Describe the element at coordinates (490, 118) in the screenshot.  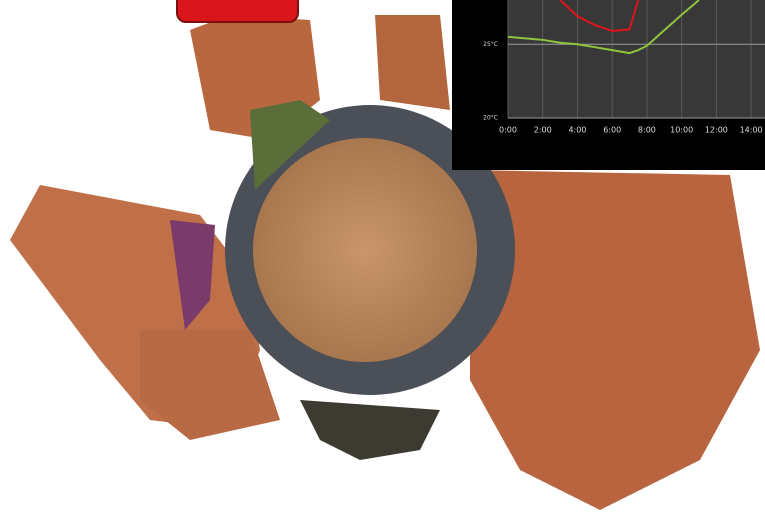
I see `y-tick-label: 20°C` at that location.